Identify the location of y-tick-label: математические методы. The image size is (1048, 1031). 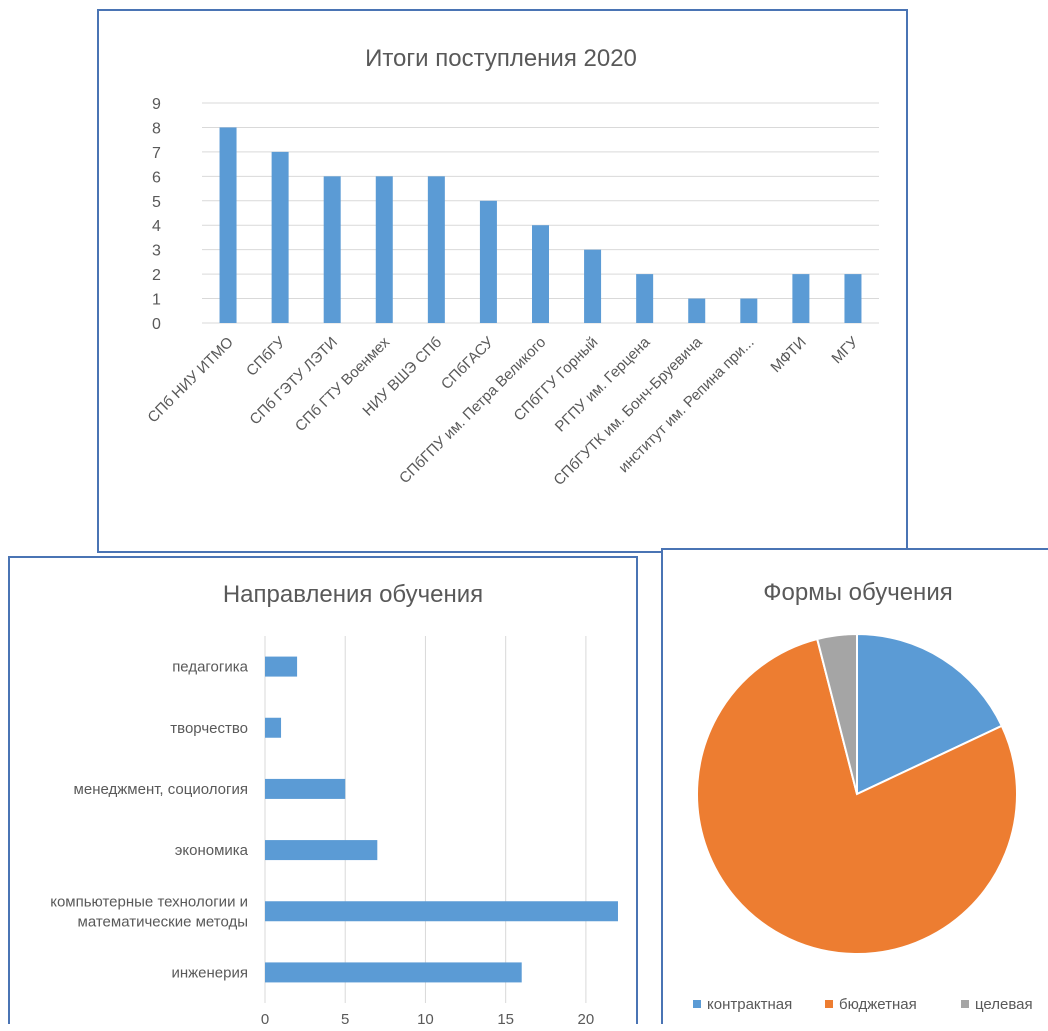
(163, 921).